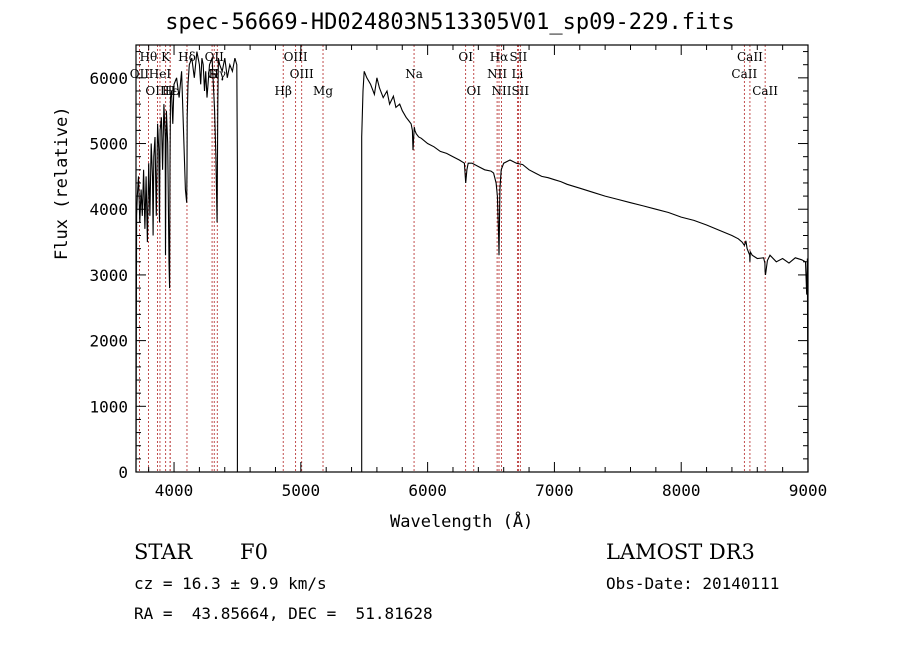  What do you see at coordinates (174, 490) in the screenshot?
I see `x-tick-label: 4000` at bounding box center [174, 490].